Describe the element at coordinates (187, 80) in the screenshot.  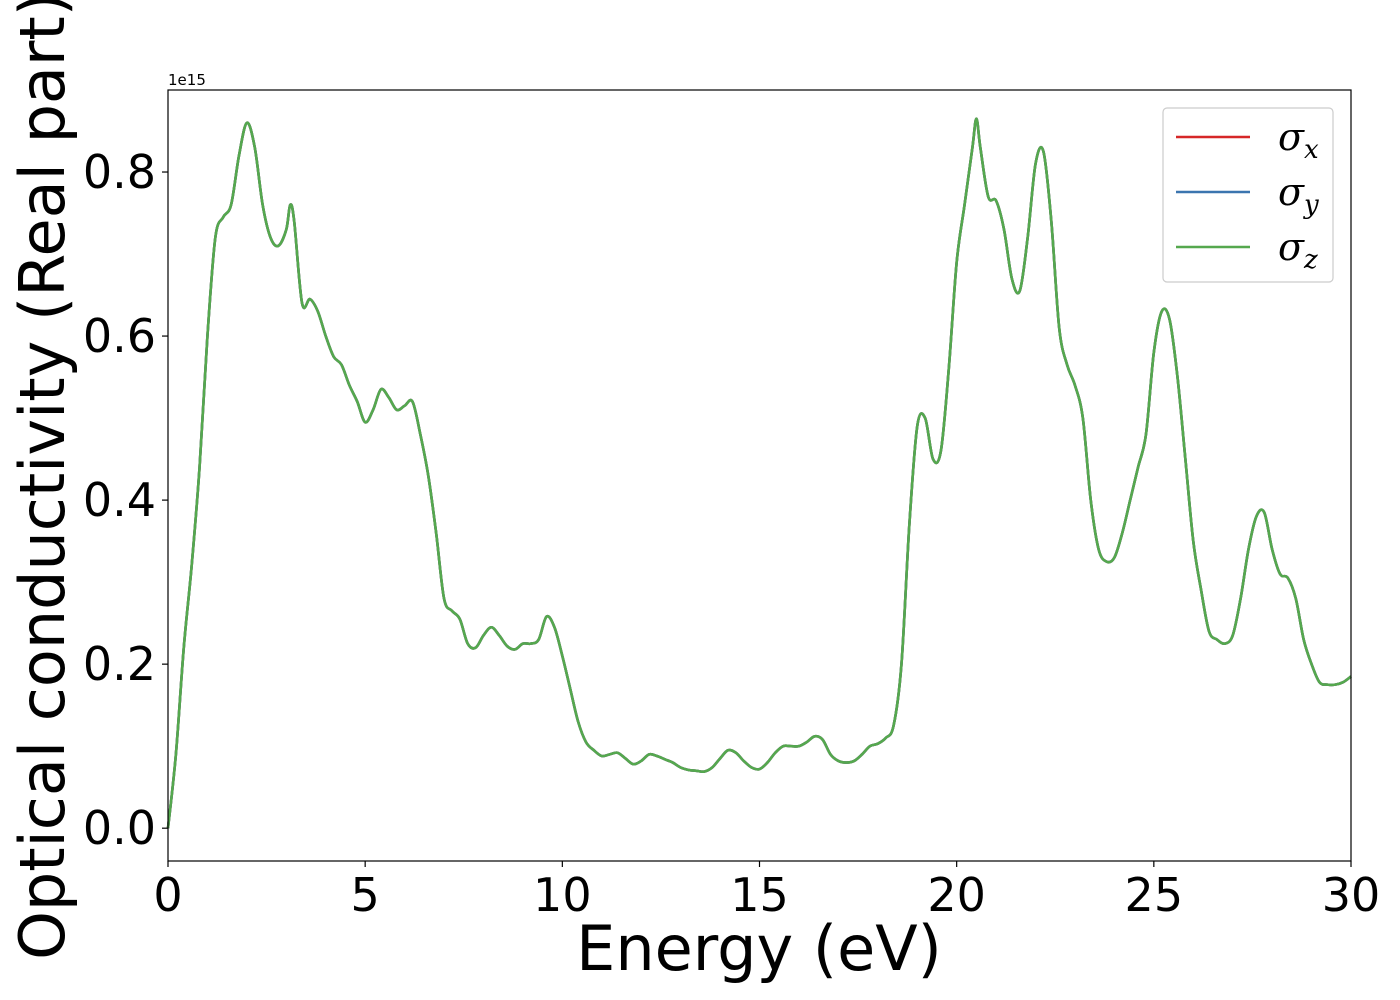
I see `y-offset-label: 1e15` at that location.